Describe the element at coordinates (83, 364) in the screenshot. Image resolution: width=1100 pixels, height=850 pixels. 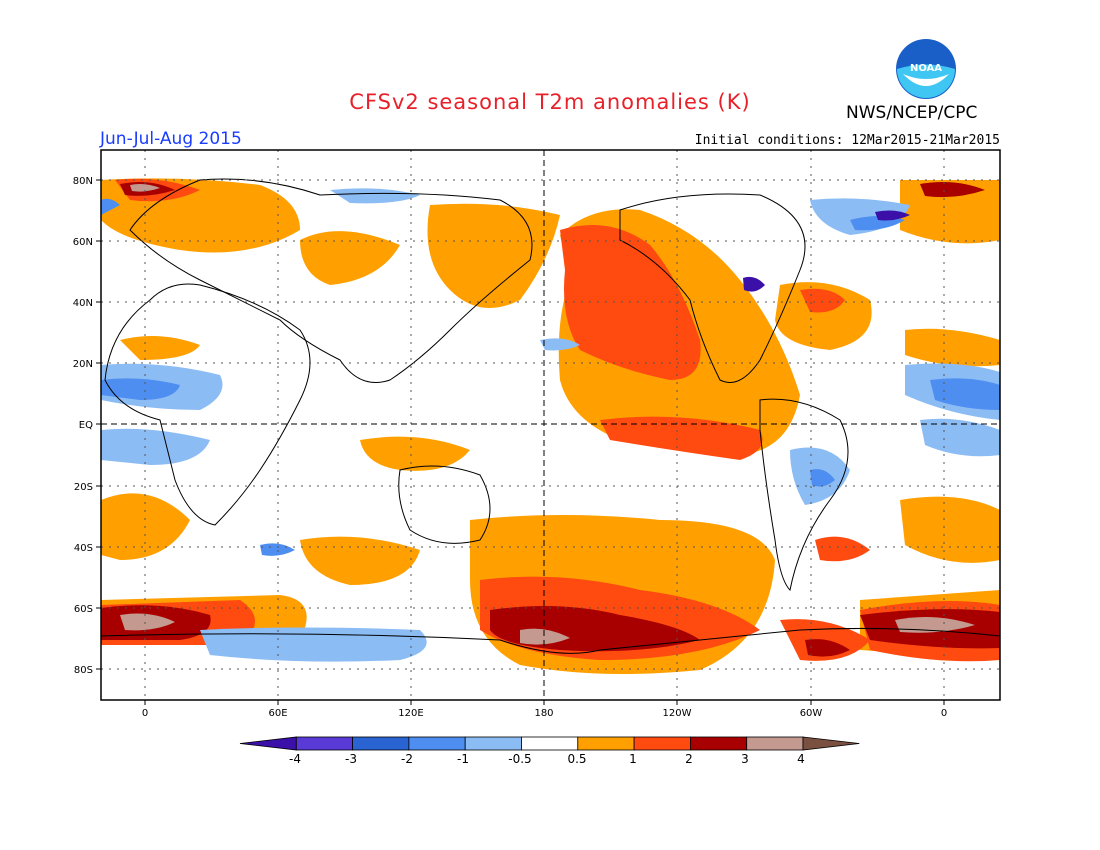
I see `lat-label: 20N` at that location.